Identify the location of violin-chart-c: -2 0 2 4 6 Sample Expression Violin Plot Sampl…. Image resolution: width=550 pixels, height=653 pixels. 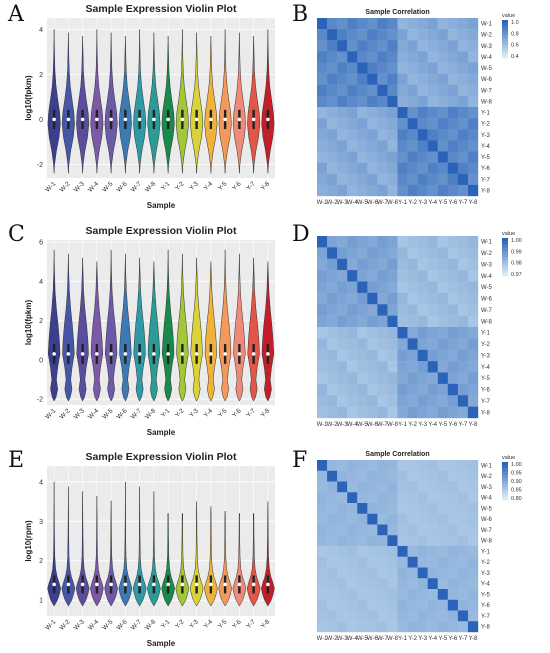
(149, 331).